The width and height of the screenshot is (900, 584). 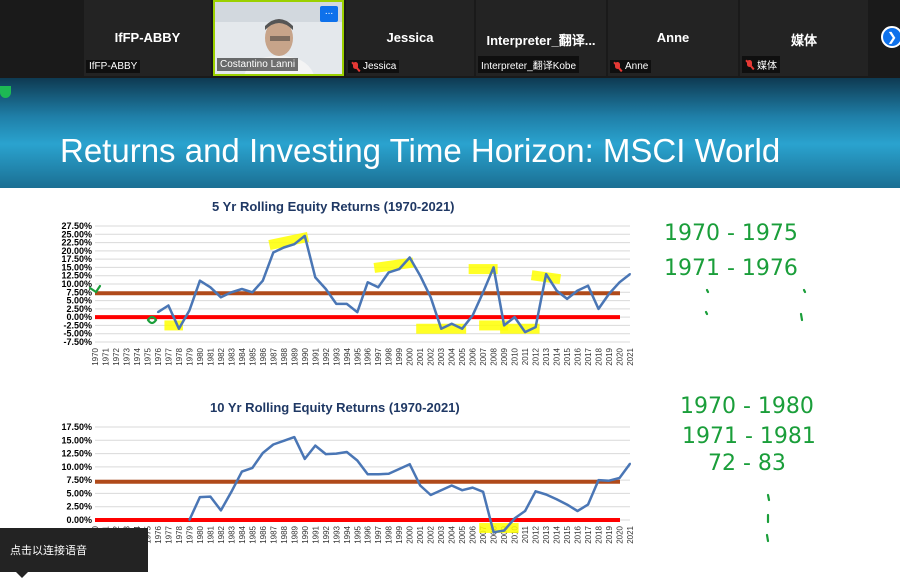 What do you see at coordinates (767, 66) in the screenshot?
I see `participant-label-text: 媒体` at bounding box center [767, 66].